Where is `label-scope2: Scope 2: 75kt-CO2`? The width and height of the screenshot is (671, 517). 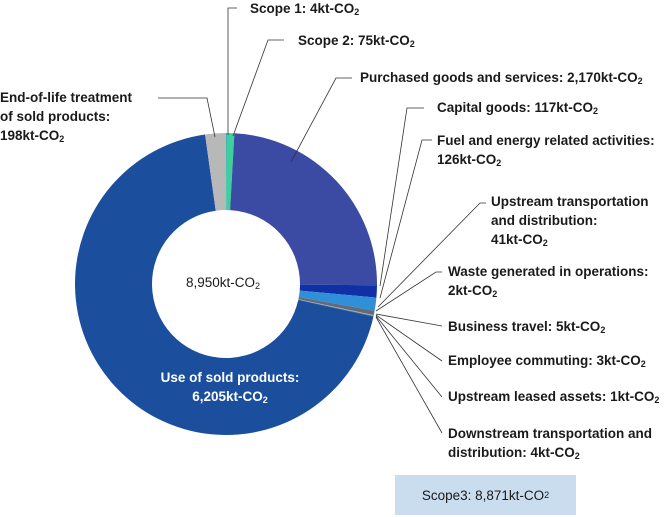
label-scope2: Scope 2: 75kt-CO2 is located at coordinates (356, 41).